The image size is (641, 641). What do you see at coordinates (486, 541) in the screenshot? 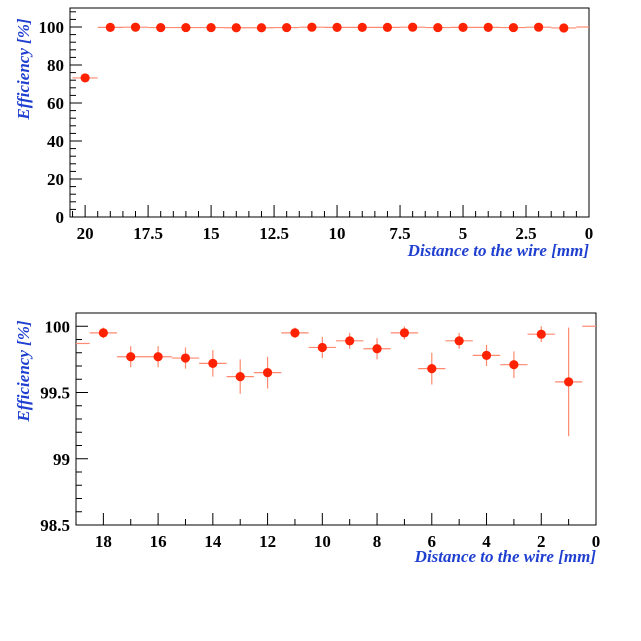
I see `bot-x-tick-label: 4` at bounding box center [486, 541].